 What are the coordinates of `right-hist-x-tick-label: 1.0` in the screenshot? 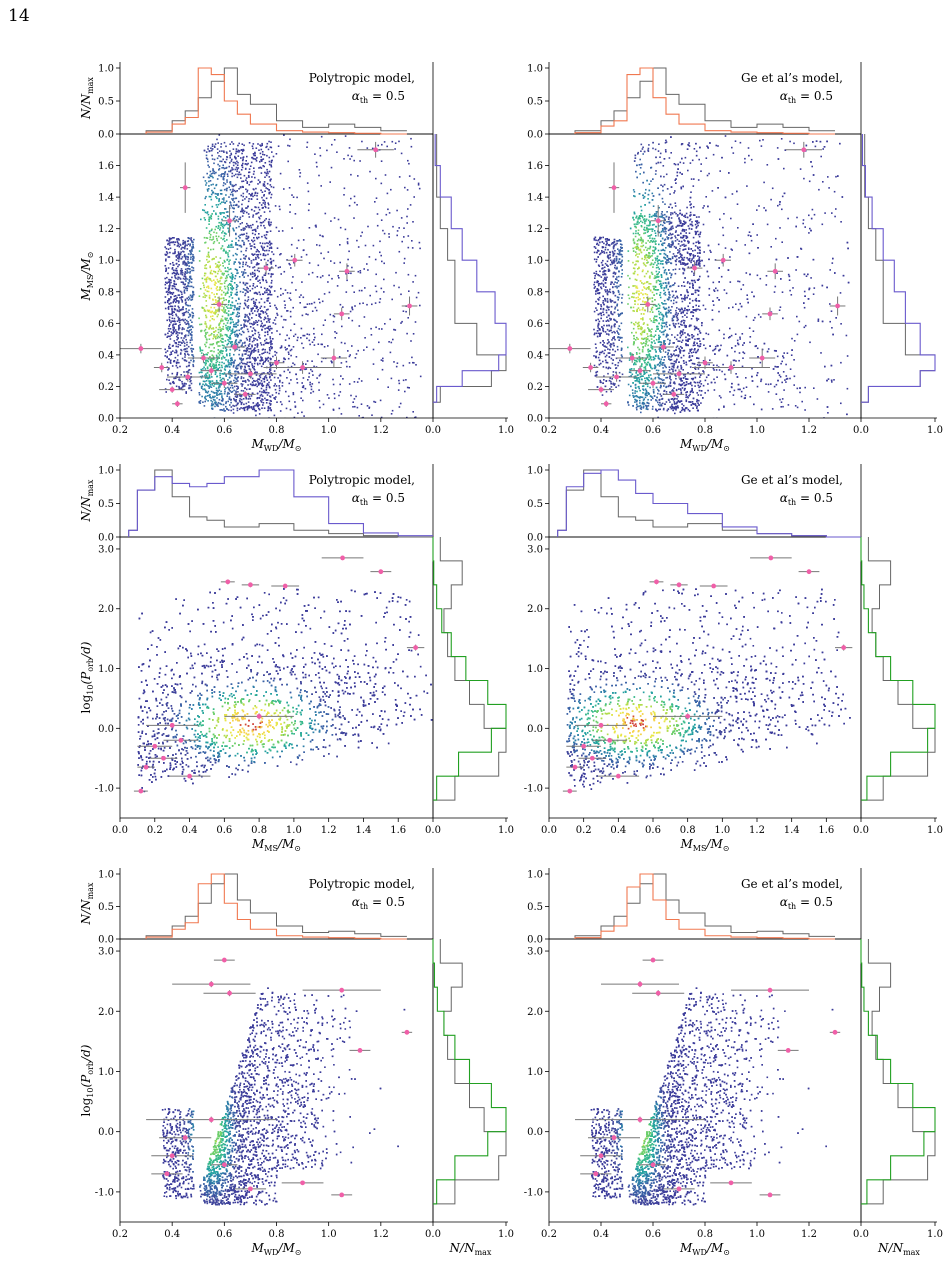 It's located at (506, 430).